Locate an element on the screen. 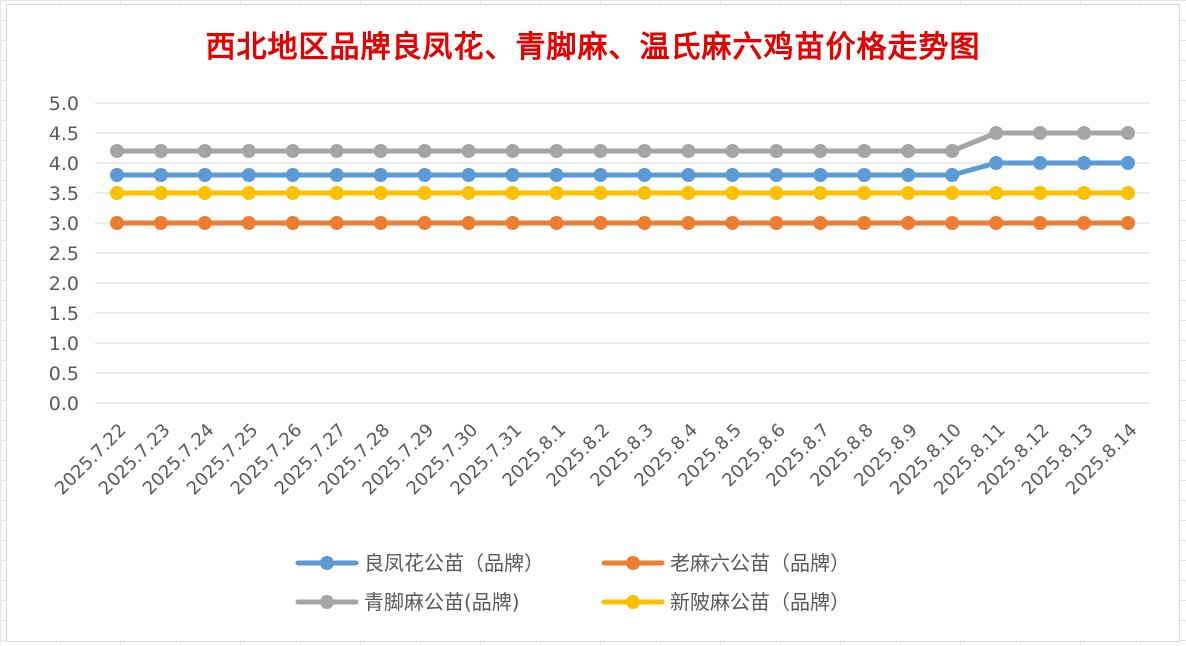 Image resolution: width=1186 pixels, height=646 pixels. legend-label: 老麻六公苗（品牌） is located at coordinates (760, 563).